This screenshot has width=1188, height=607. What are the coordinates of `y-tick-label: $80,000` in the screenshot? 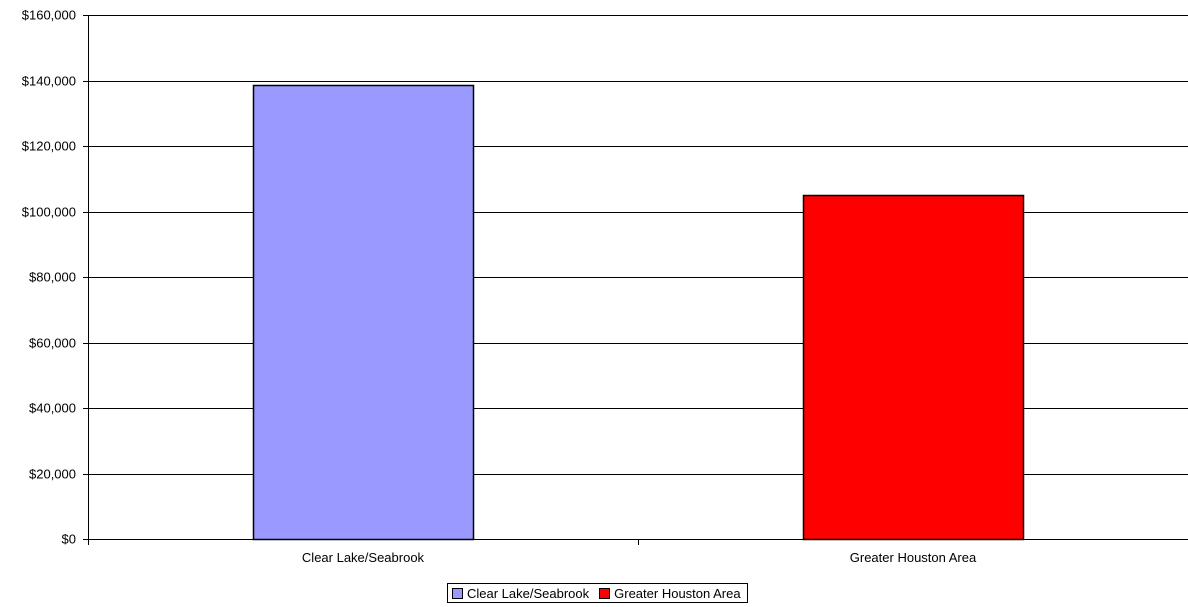 It's located at (52, 277).